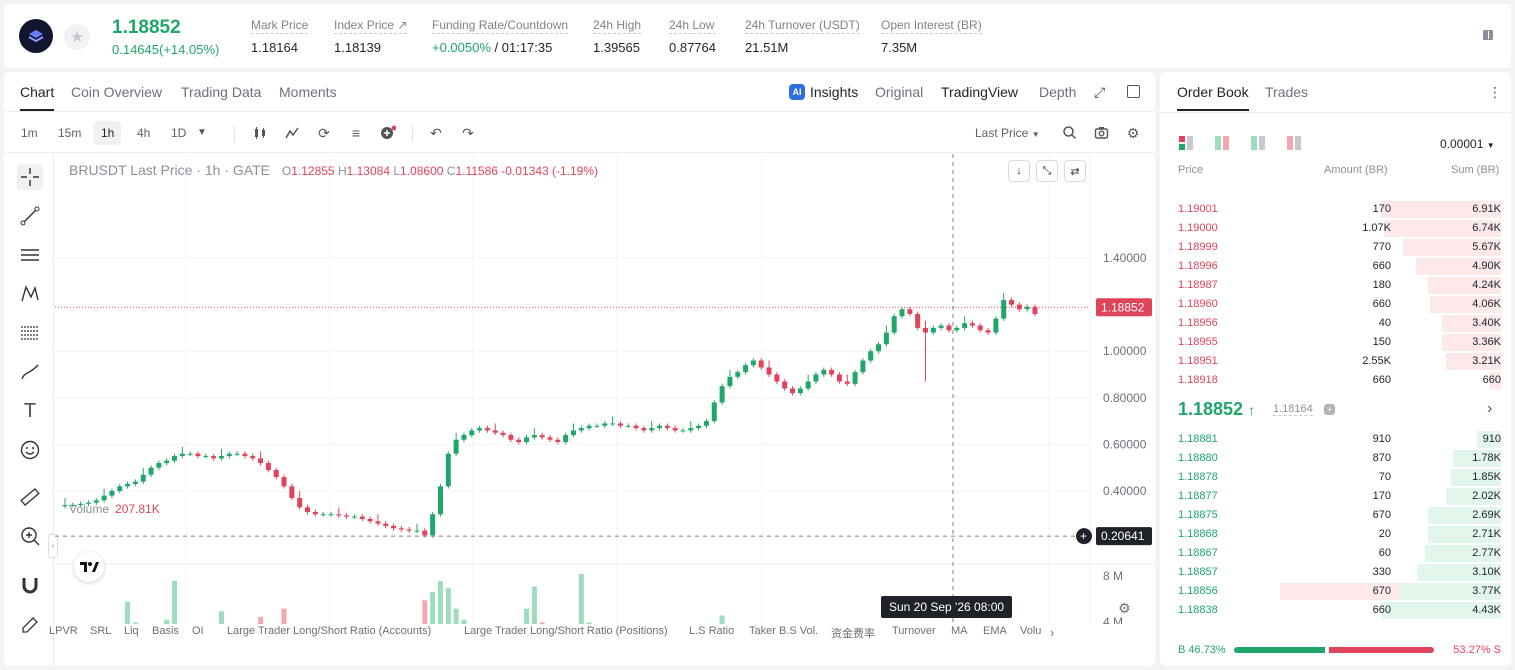  Describe the element at coordinates (30, 585) in the screenshot. I see `magnet-tool-icon` at that location.